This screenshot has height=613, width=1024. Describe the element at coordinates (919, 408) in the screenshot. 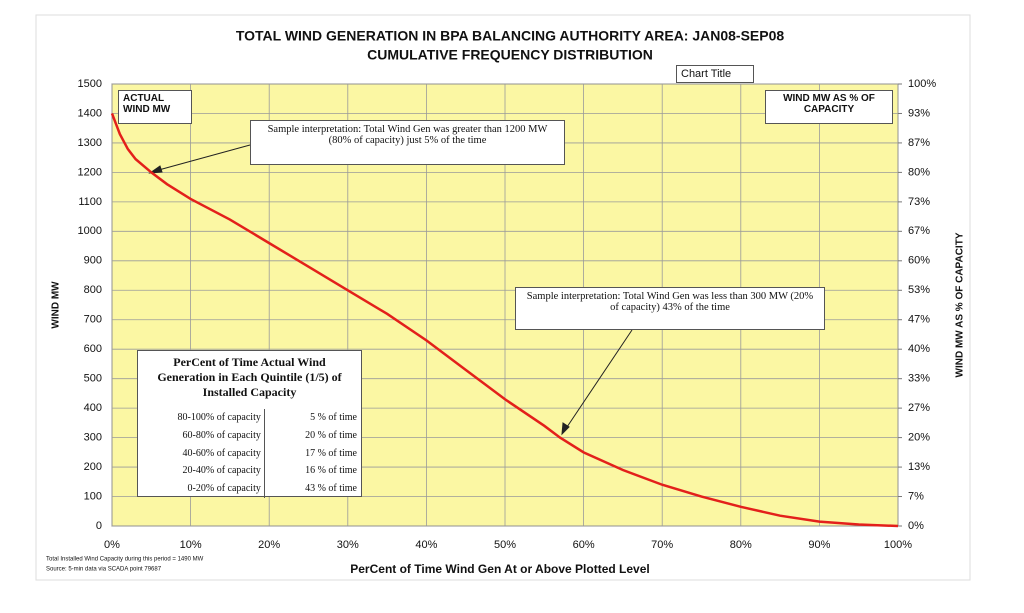

I see `y2-tick-label: 27%` at that location.